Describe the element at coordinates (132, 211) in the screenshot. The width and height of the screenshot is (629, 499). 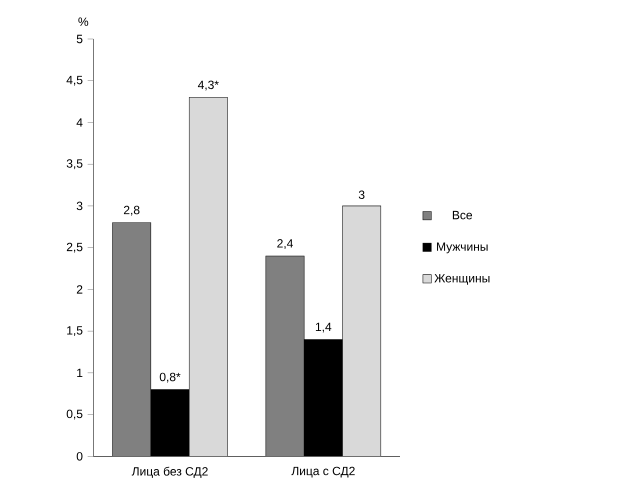
I see `data-label: 2,8` at that location.